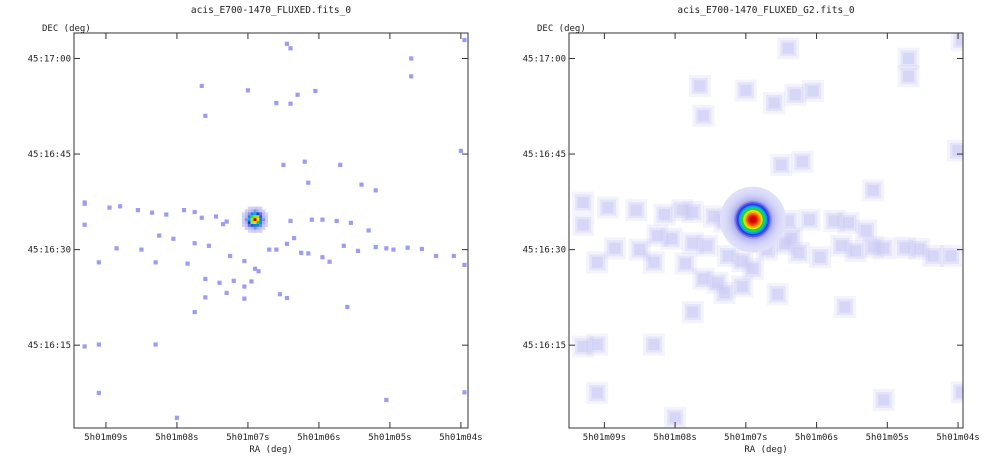 The height and width of the screenshot is (465, 1000). What do you see at coordinates (66, 29) in the screenshot?
I see `y-axis-label: DEC (deg)` at bounding box center [66, 29].